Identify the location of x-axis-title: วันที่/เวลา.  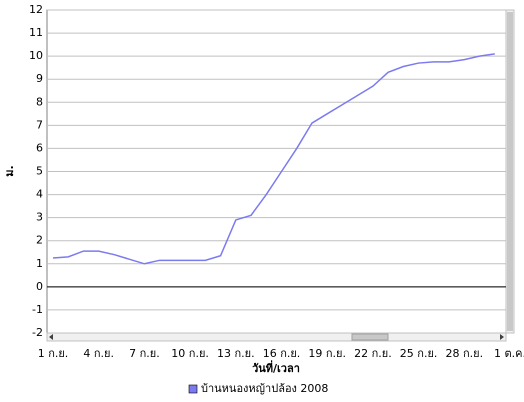
(276, 367).